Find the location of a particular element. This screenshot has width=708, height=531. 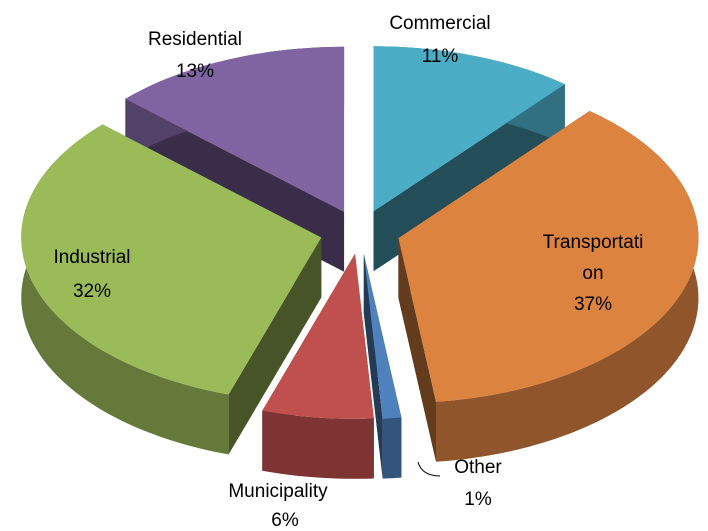

slice-value-label: 32% is located at coordinates (92, 291).